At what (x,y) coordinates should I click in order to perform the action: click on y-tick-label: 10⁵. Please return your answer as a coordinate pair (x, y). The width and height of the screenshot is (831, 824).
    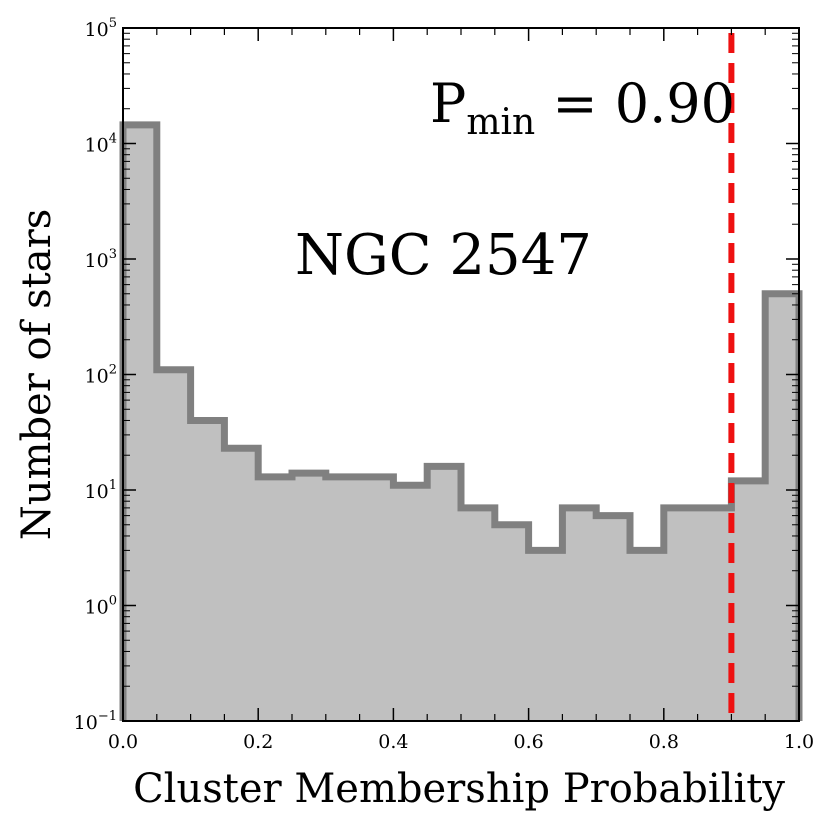
    Looking at the image, I should click on (101, 28).